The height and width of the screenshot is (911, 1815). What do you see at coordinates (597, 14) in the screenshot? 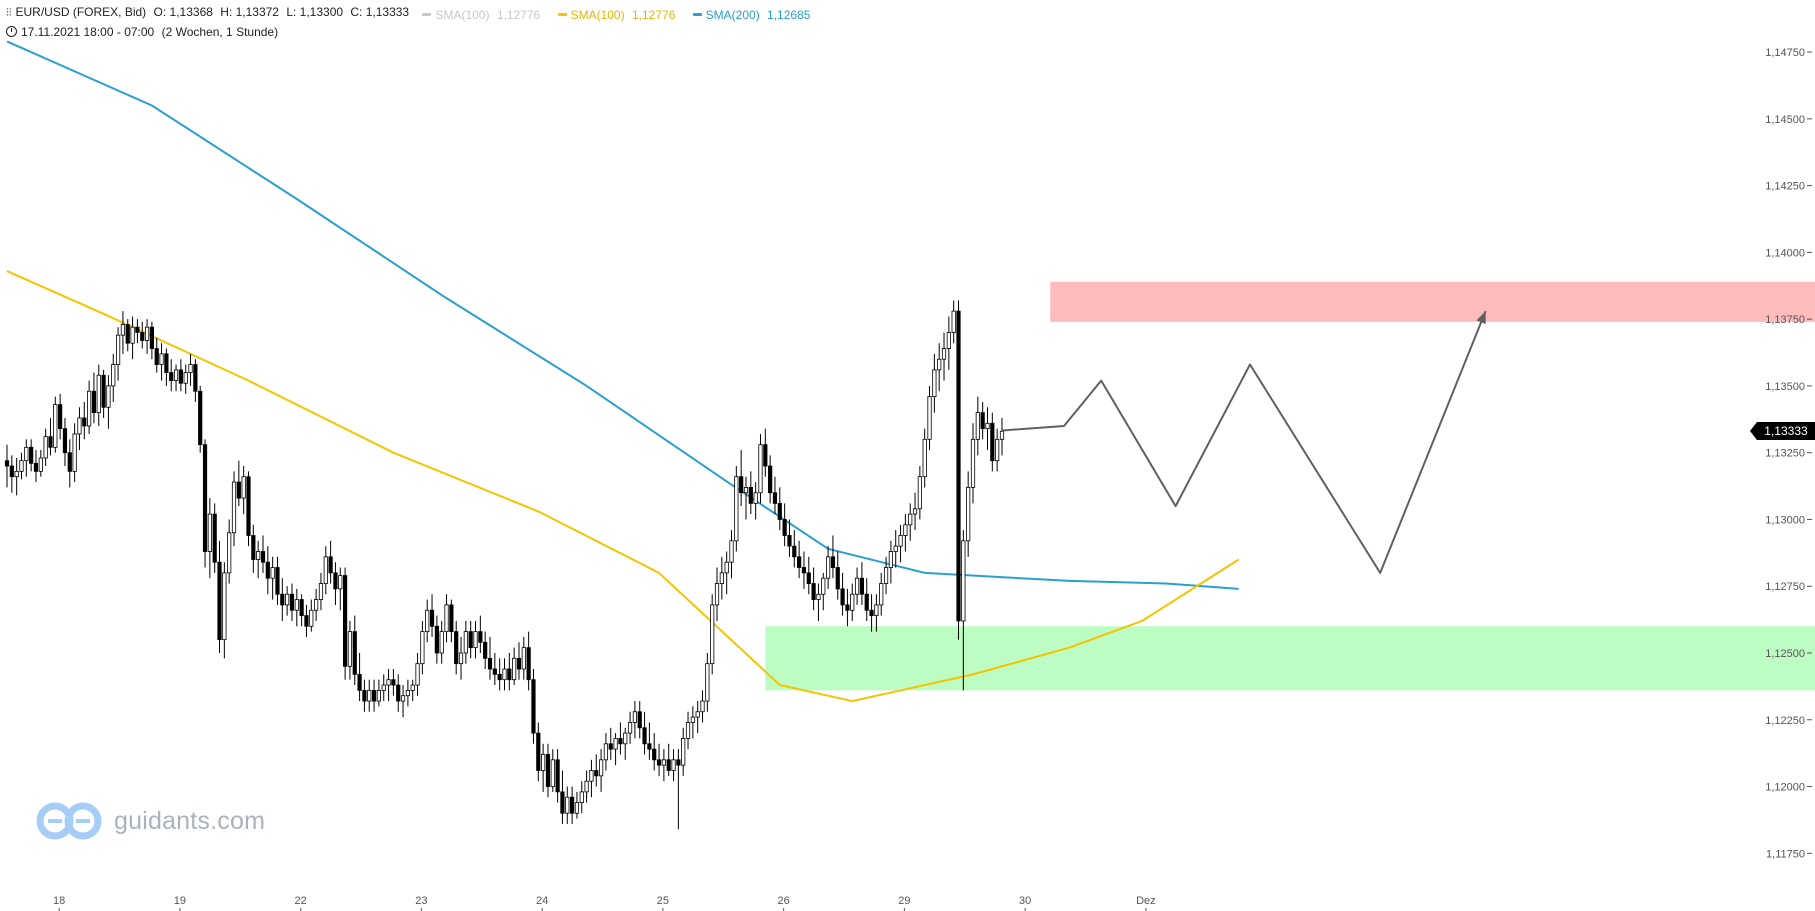
I see `sma100-yellow-label: SMA(100)` at bounding box center [597, 14].